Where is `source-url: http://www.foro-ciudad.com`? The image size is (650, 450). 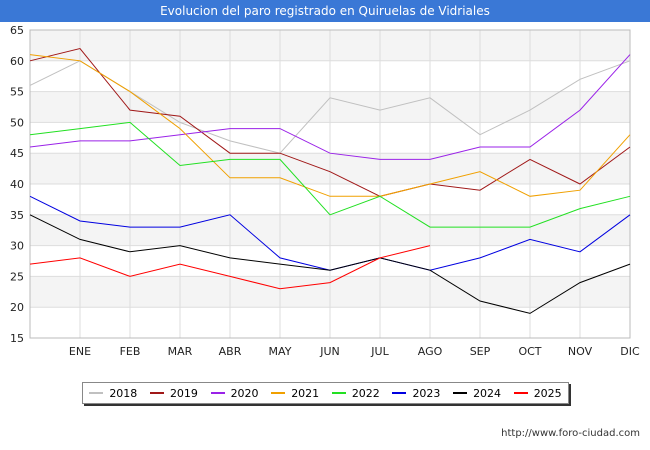
source-url: http://www.foro-ciudad.com is located at coordinates (570, 433).